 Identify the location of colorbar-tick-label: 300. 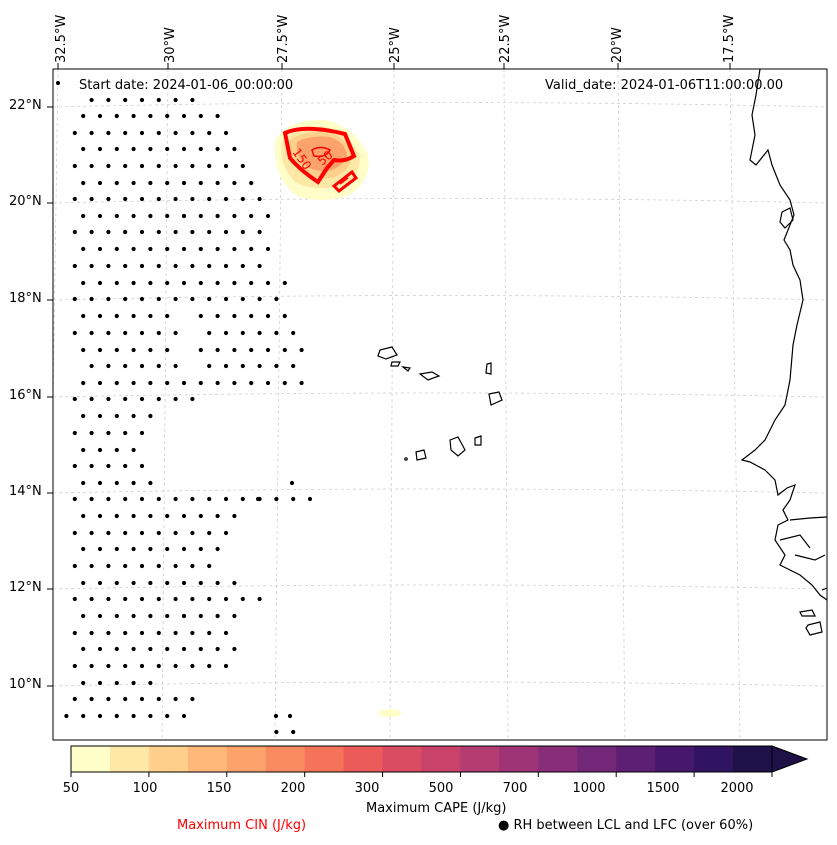
(367, 788).